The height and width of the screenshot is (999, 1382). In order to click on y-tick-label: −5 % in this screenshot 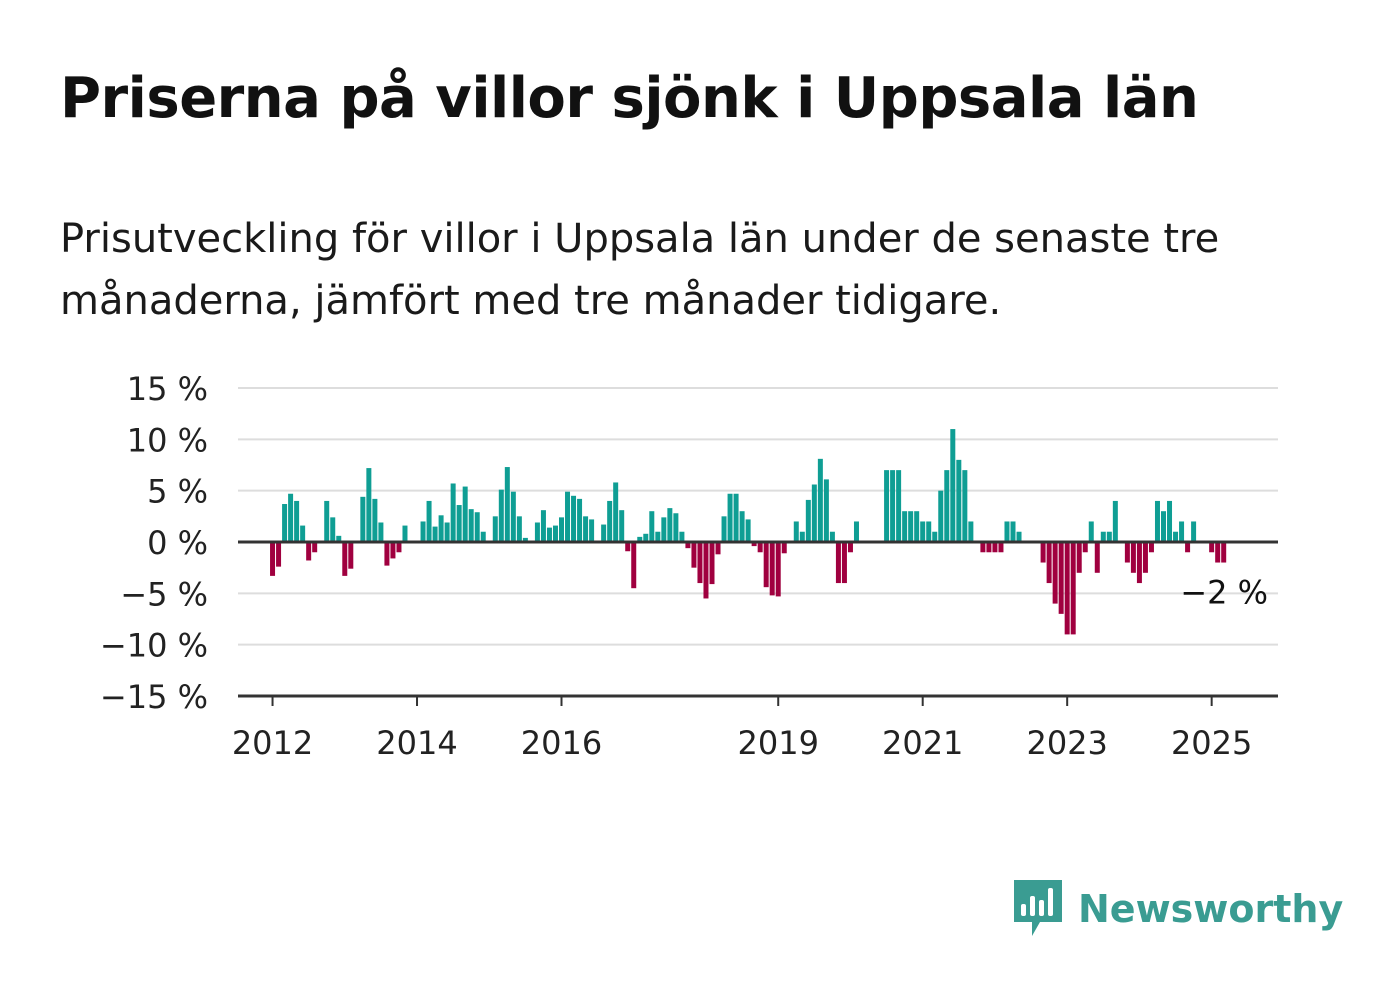, I will do `click(164, 594)`.